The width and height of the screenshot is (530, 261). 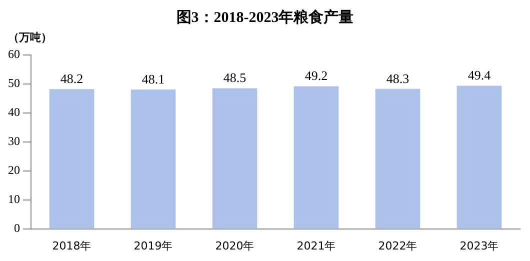 I want to click on data-label: 48.5, so click(x=234, y=78).